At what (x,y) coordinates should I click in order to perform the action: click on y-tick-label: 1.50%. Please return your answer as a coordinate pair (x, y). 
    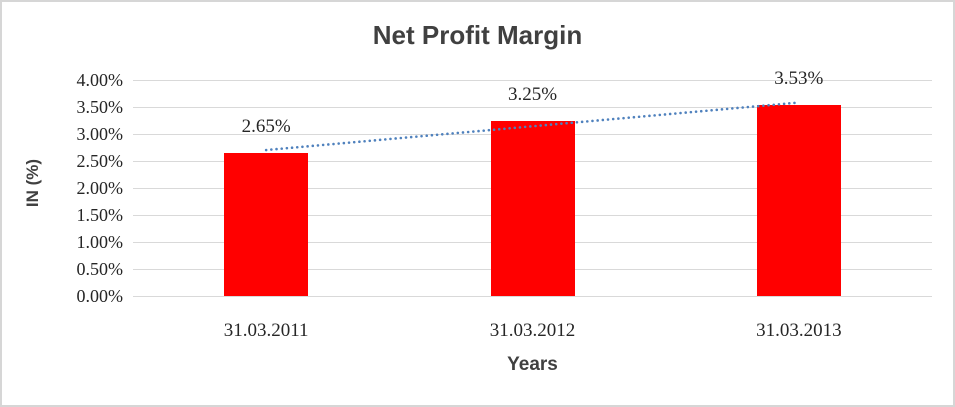
    Looking at the image, I should click on (100, 215).